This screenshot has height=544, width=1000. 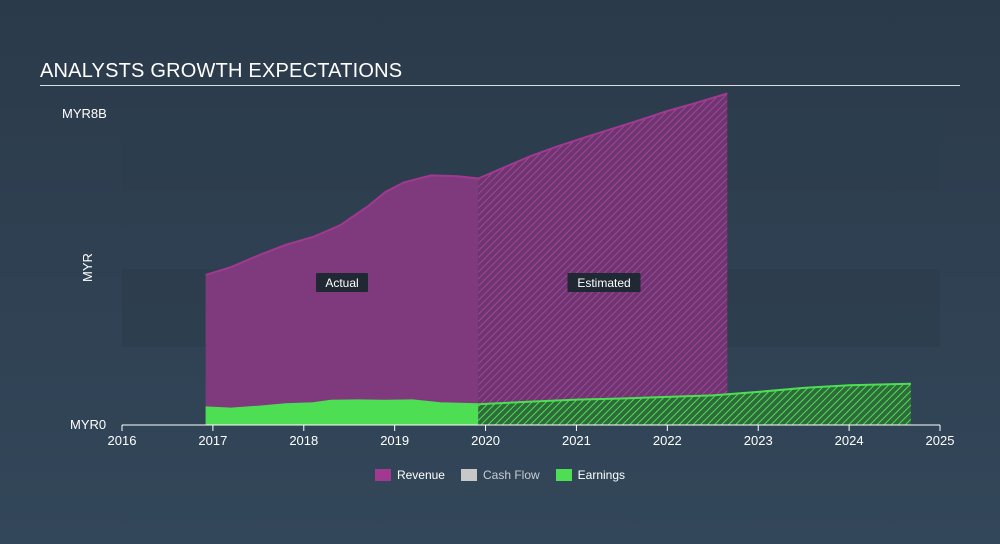 I want to click on x-tick-label-2022: 2022, so click(x=667, y=440).